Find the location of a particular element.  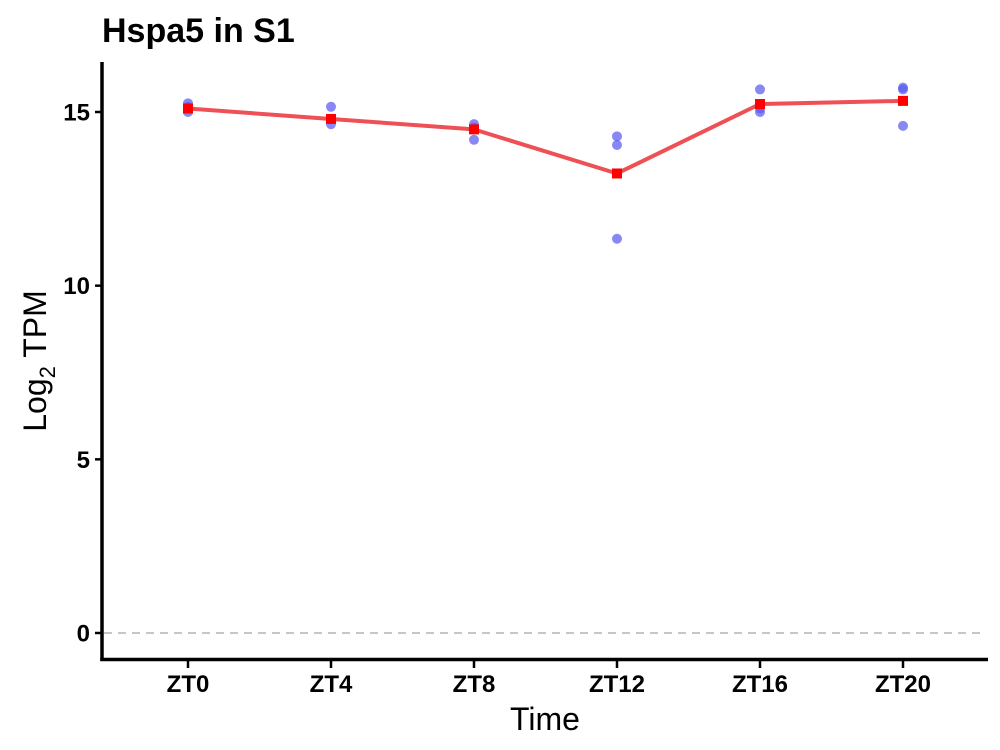

x-axis-ticks: ZT0 ZT4 ZT8 ZT12 ZT16 ZT20 is located at coordinates (549, 679).